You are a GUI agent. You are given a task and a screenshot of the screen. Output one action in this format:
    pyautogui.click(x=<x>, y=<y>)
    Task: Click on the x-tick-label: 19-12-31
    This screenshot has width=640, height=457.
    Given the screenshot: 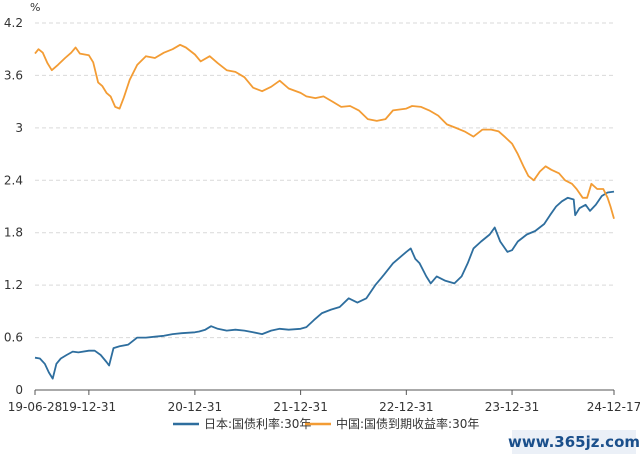 What is the action you would take?
    pyautogui.click(x=89, y=407)
    